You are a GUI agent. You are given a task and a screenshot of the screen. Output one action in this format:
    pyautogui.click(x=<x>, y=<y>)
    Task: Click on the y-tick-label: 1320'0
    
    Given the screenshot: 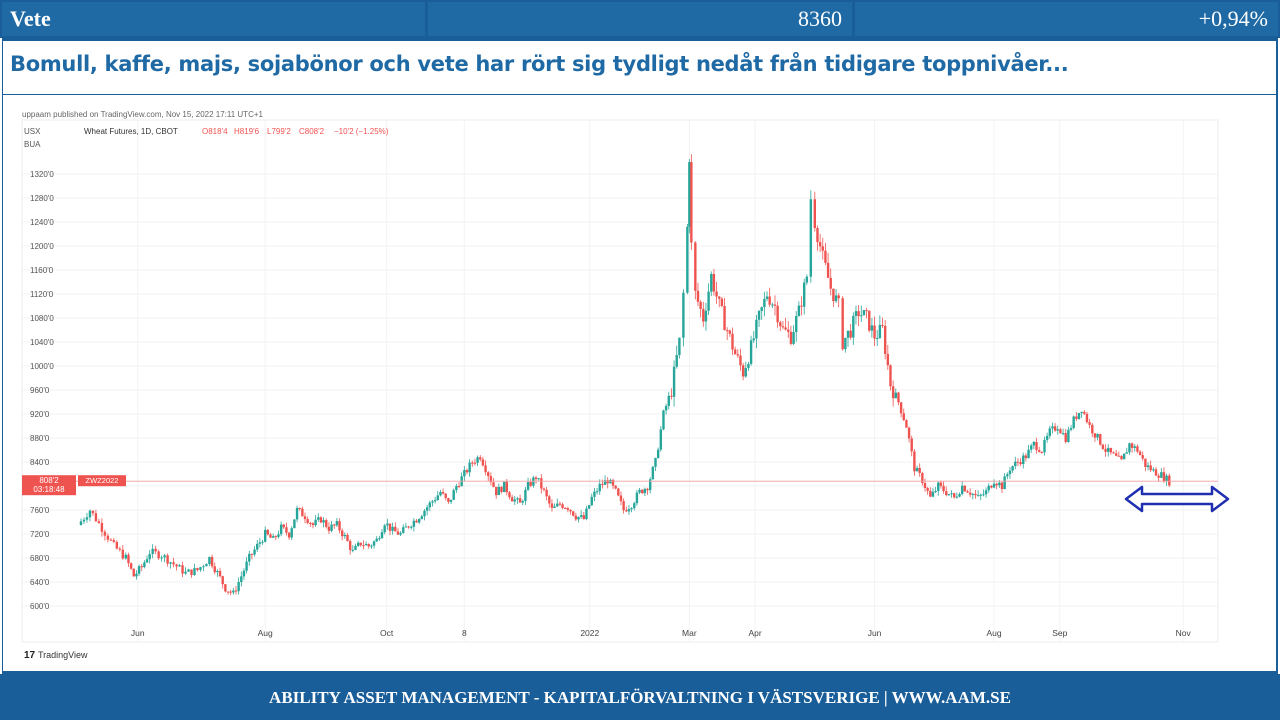 What is the action you would take?
    pyautogui.click(x=42, y=174)
    